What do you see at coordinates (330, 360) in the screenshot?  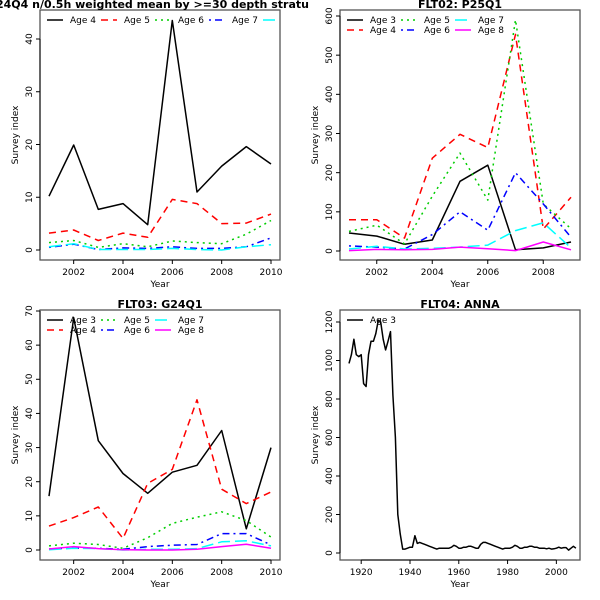 I see `y-tick-label: 1000` at bounding box center [330, 360].